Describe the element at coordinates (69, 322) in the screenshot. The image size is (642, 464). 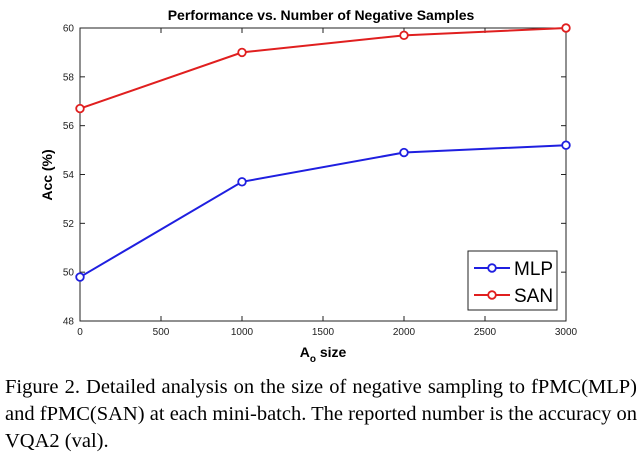
I see `y-tick-label: 48` at that location.